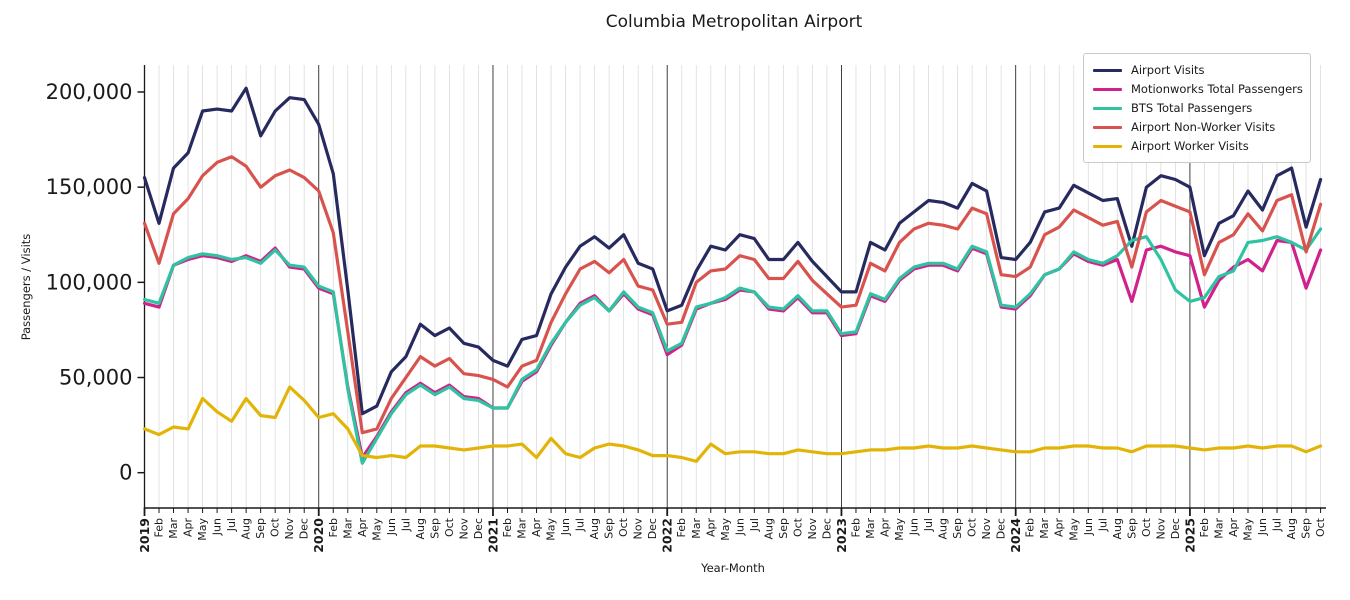 This screenshot has height=600, width=1350. What do you see at coordinates (1168, 70) in the screenshot?
I see `legend-label: Airport Visits` at bounding box center [1168, 70].